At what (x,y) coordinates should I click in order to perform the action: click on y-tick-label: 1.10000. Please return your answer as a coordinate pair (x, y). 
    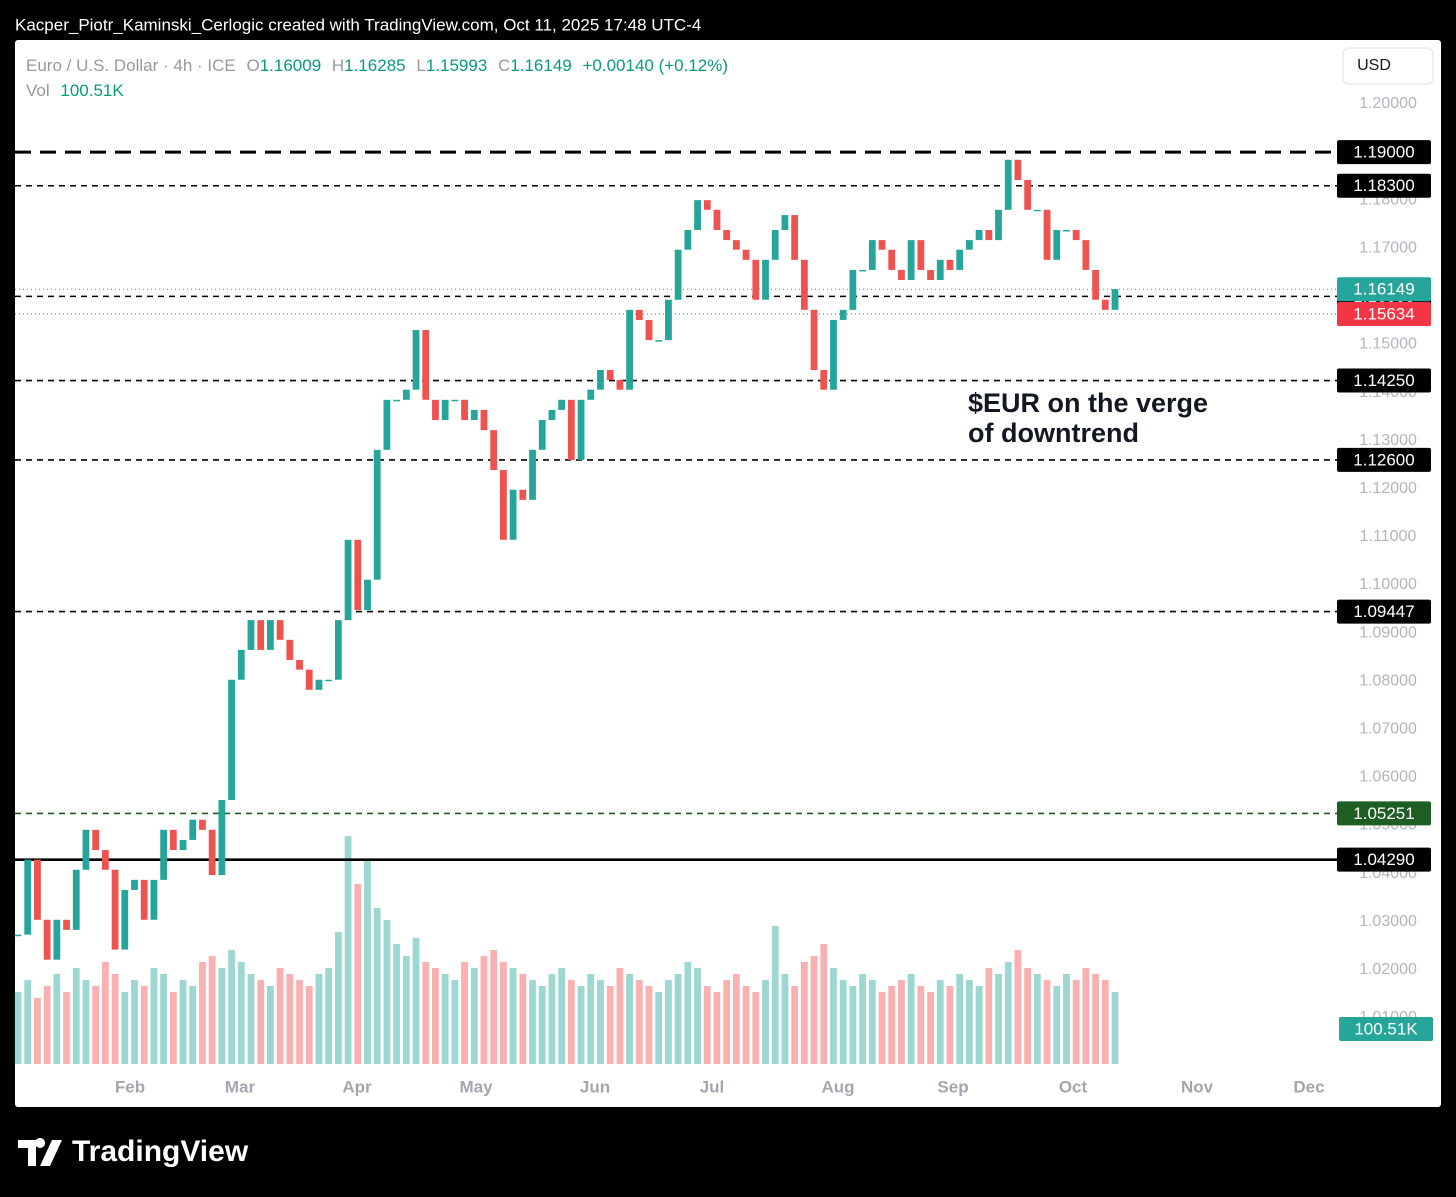
    Looking at the image, I should click on (1388, 584).